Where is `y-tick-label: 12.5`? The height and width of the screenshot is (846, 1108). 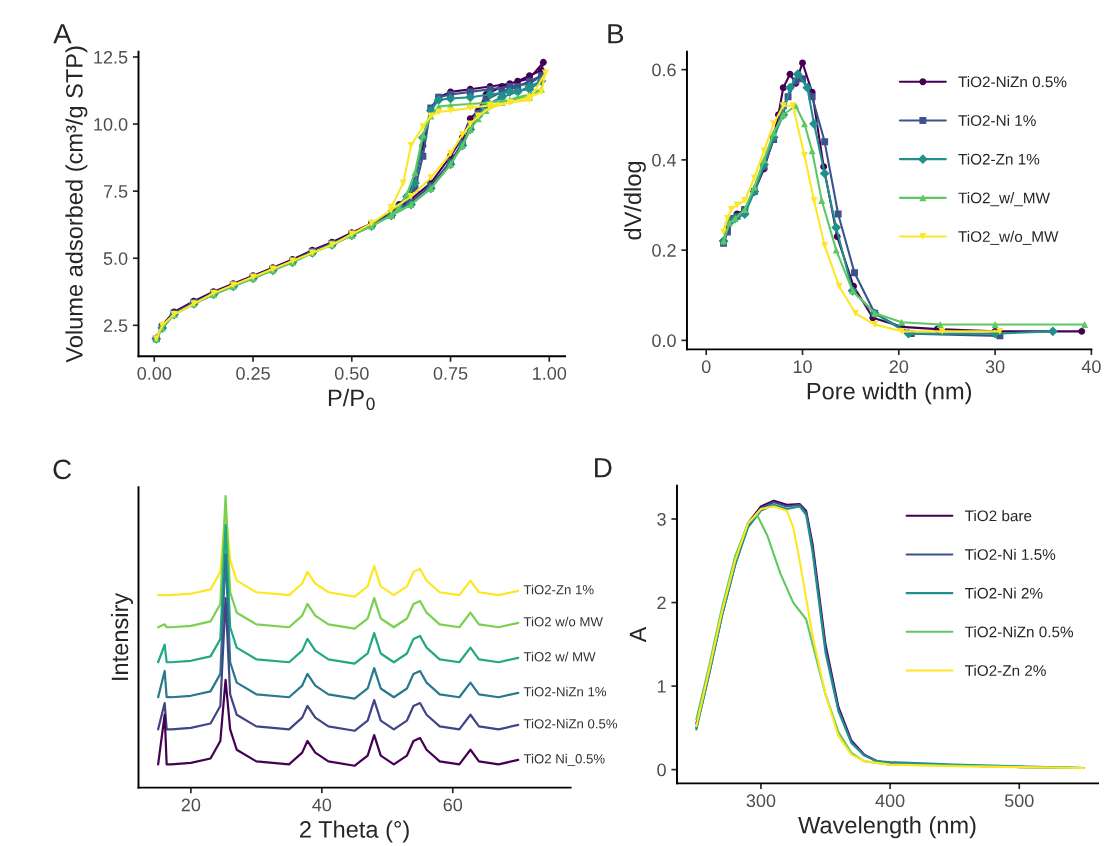
y-tick-label: 12.5 is located at coordinates (111, 57).